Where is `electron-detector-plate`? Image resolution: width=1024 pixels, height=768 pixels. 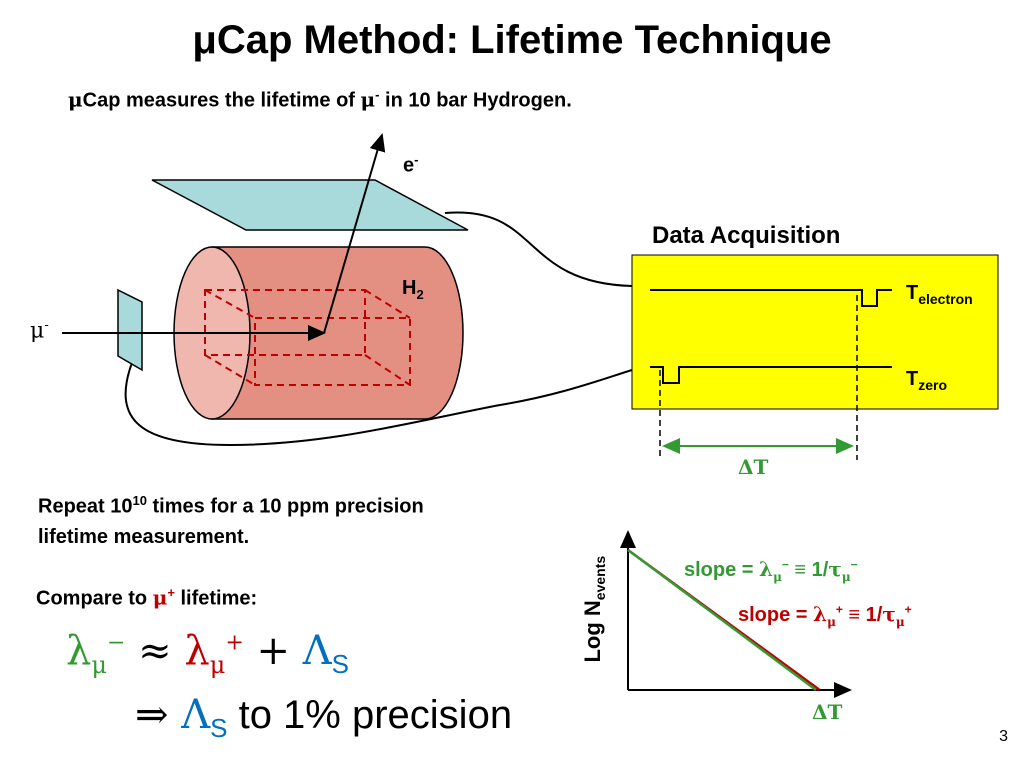
electron-detector-plate is located at coordinates (310, 205).